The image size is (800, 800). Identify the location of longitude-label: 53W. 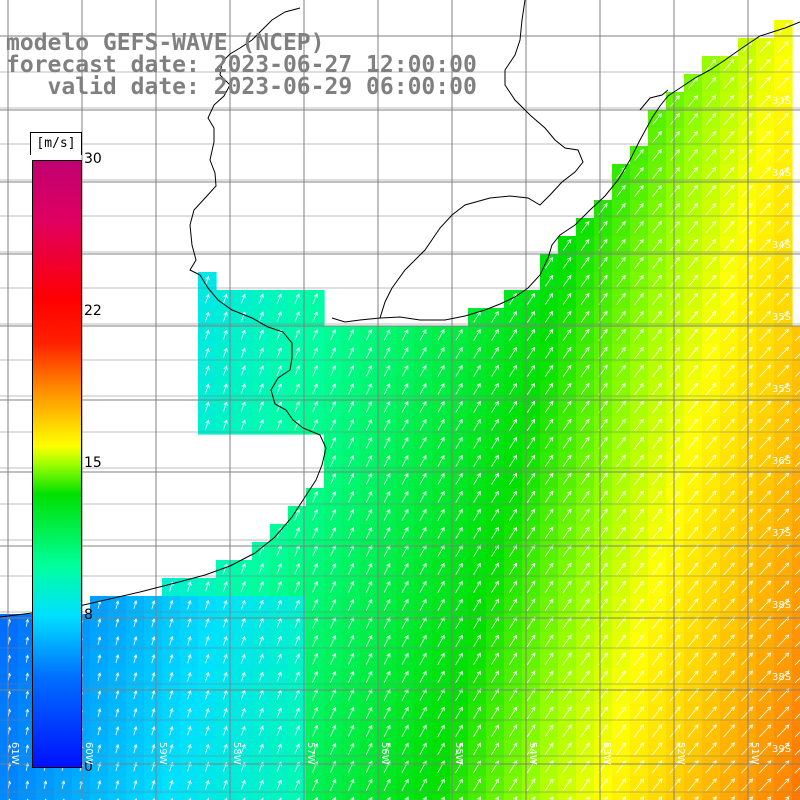
(606, 753).